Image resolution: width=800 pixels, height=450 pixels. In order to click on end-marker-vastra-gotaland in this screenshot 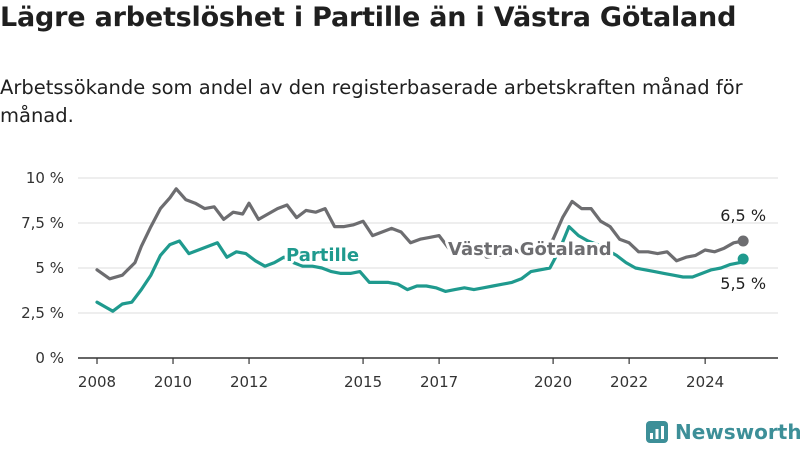, I will do `click(743, 241)`.